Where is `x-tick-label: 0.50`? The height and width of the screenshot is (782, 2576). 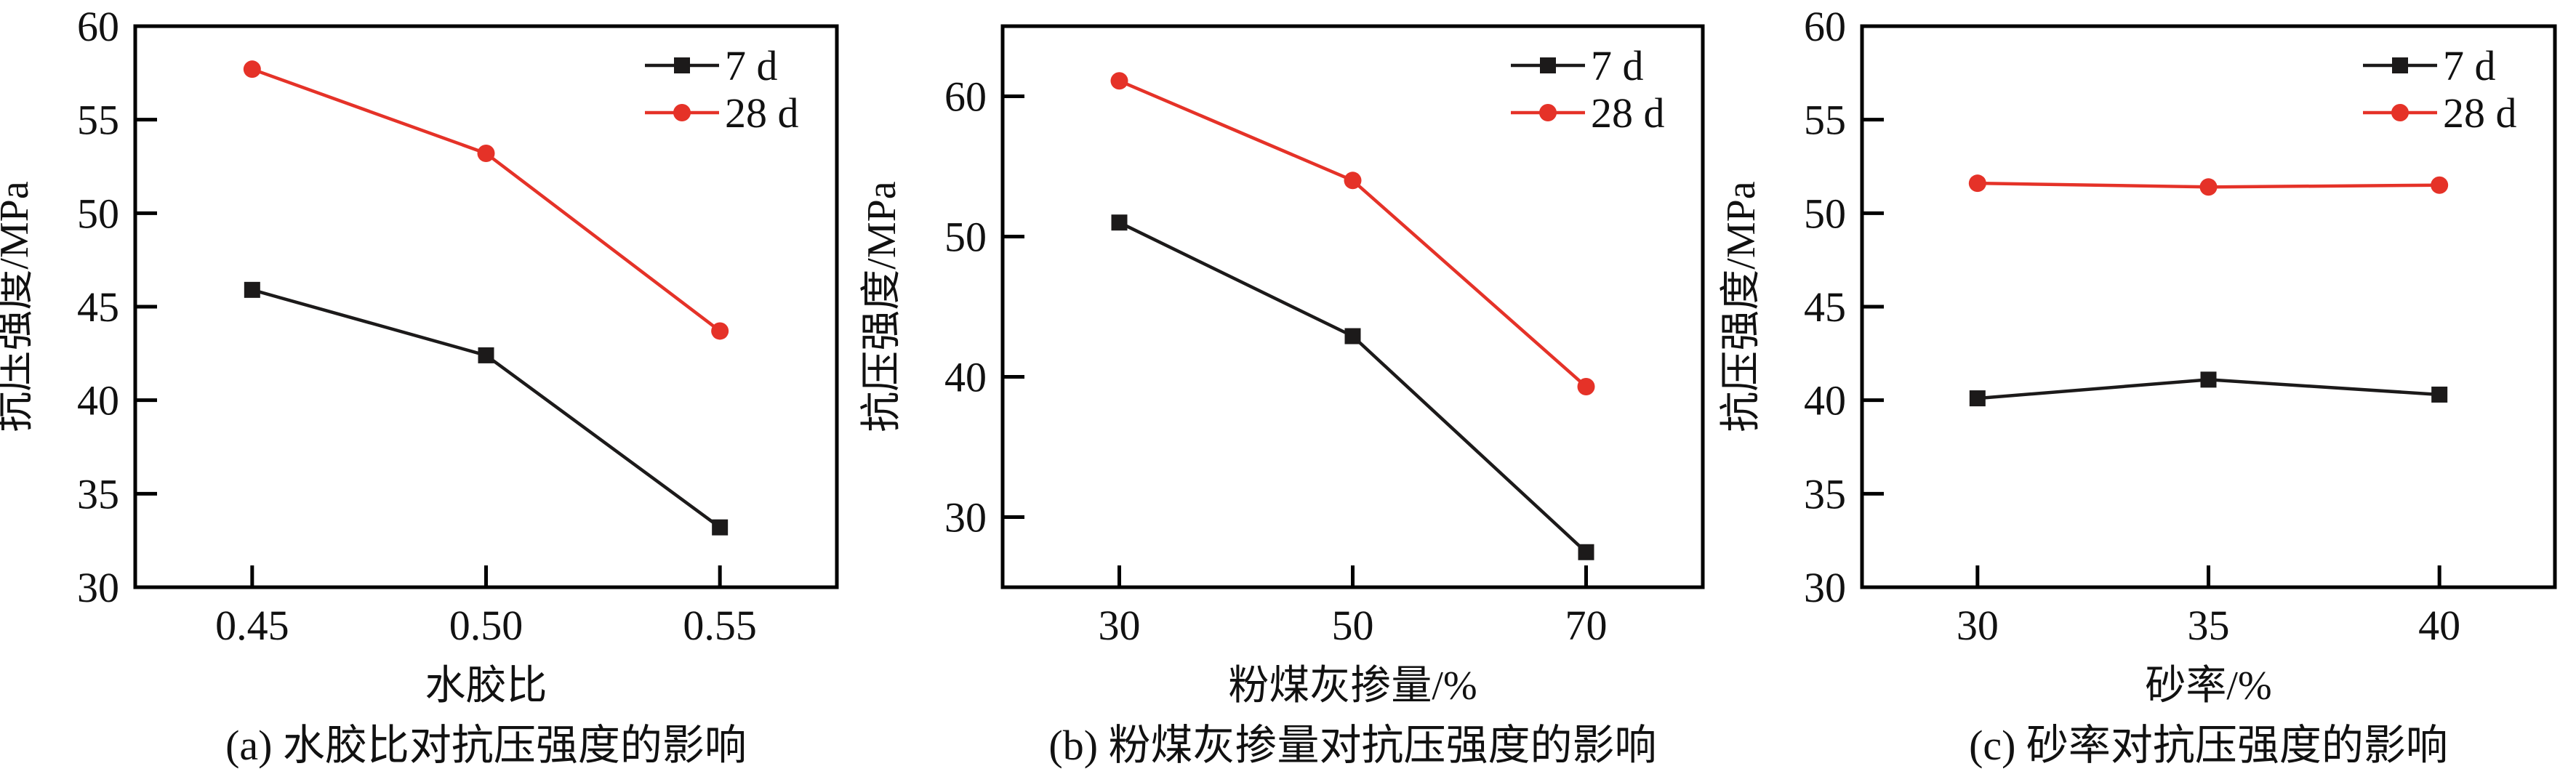 x-tick-label: 0.50 is located at coordinates (486, 625).